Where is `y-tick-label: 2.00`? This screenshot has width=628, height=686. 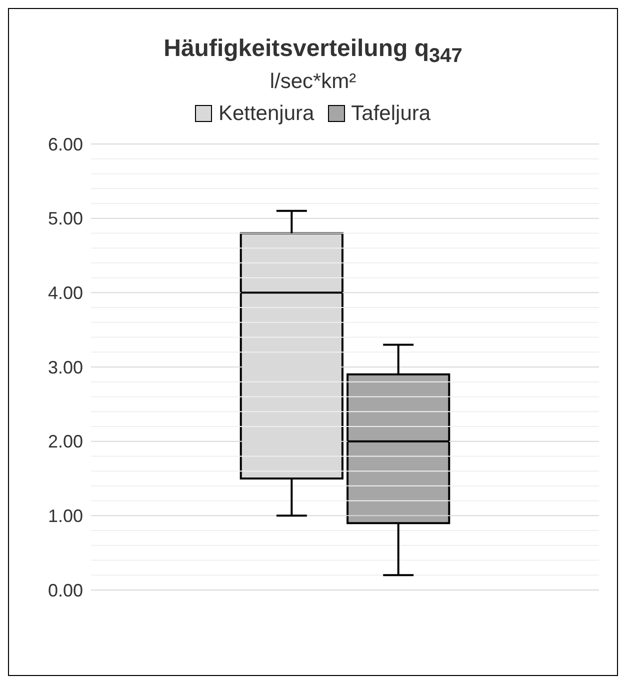 y-tick-label: 2.00 is located at coordinates (65, 442).